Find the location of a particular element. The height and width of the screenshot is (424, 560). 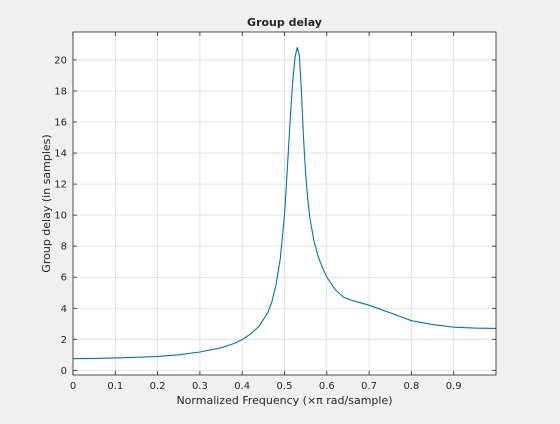

y-tick-label: 10 is located at coordinates (60, 216).